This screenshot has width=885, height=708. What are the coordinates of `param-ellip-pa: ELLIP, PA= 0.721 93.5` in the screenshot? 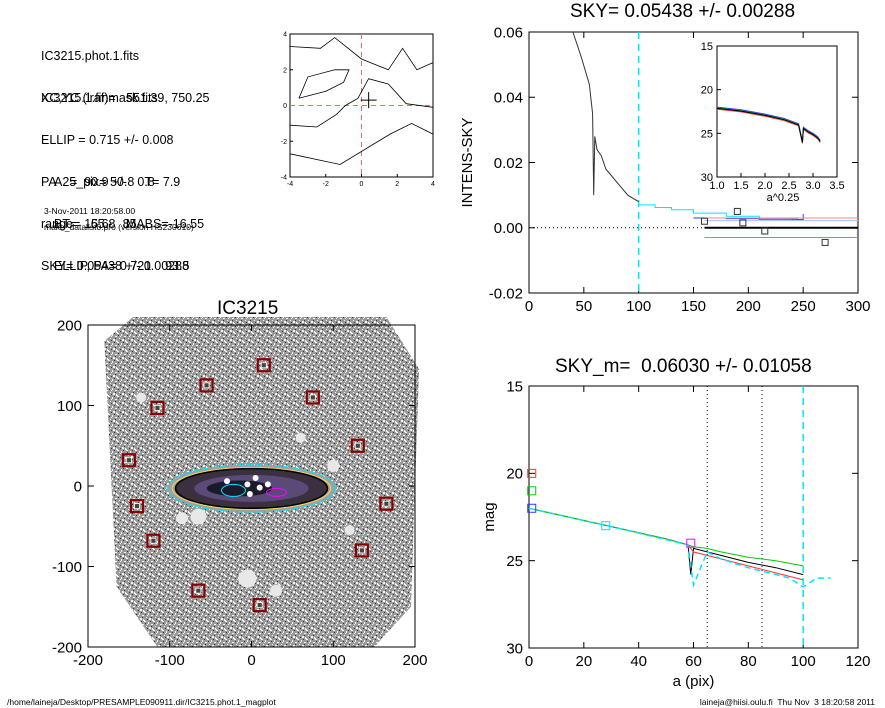 It's located at (122, 266).